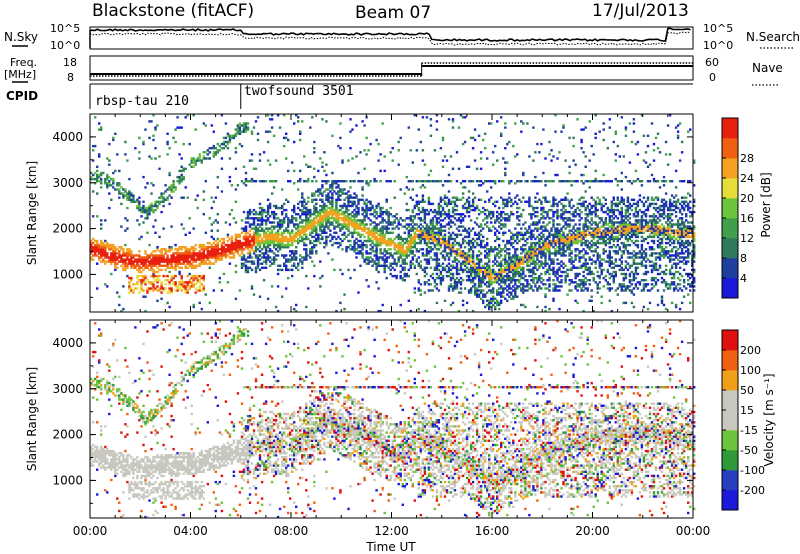 The image size is (800, 554). I want to click on velocity-colorbar-tick: 200, so click(750, 350).